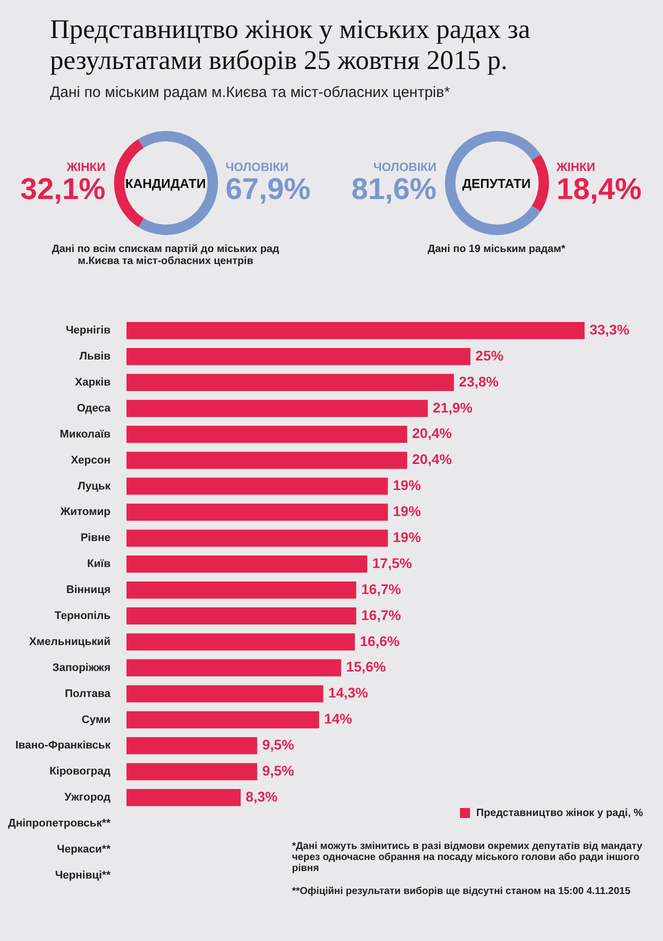  Describe the element at coordinates (88, 330) in the screenshot. I see `y-tick-label: Чернігів` at that location.